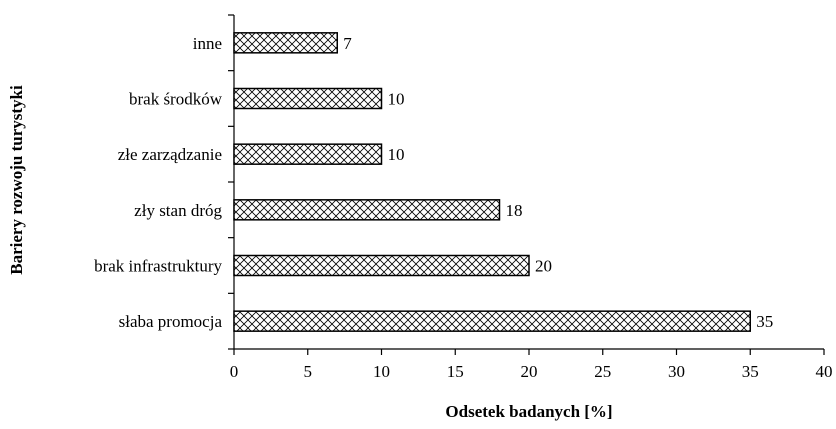 The height and width of the screenshot is (429, 836). I want to click on x-axis-title: Odsetek badanych [%], so click(528, 411).